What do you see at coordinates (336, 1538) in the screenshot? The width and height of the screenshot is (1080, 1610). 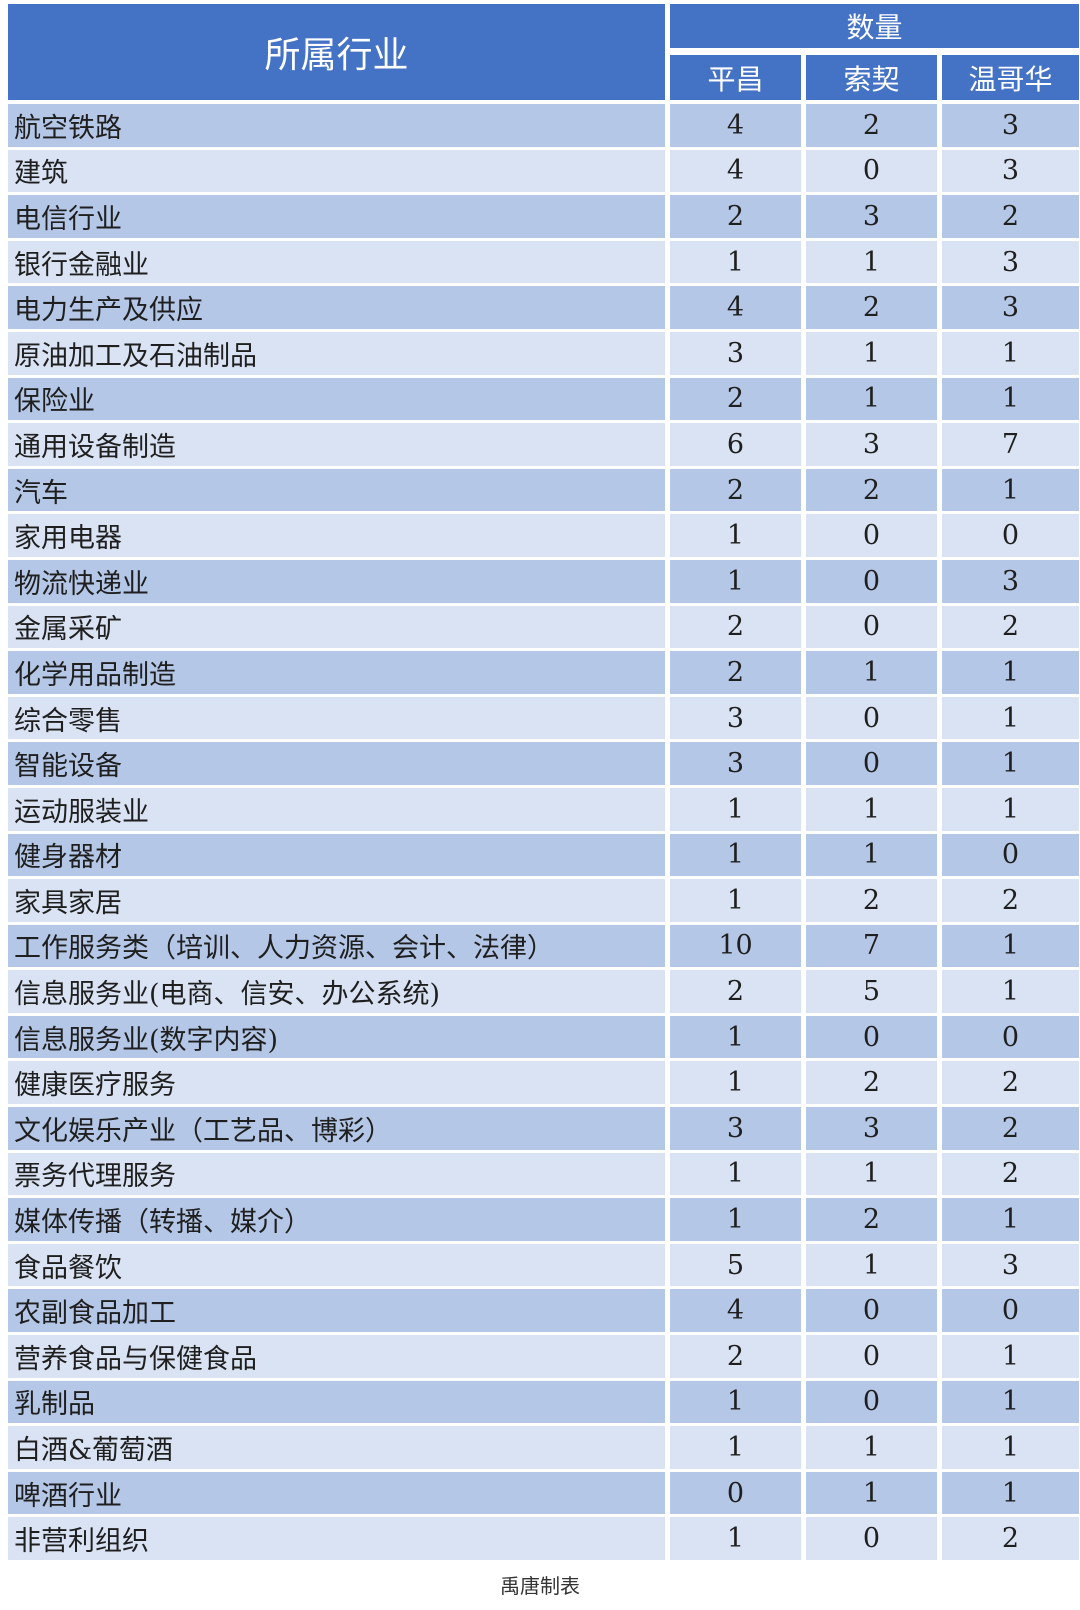 I see `industry-cell: 非营利组织` at bounding box center [336, 1538].